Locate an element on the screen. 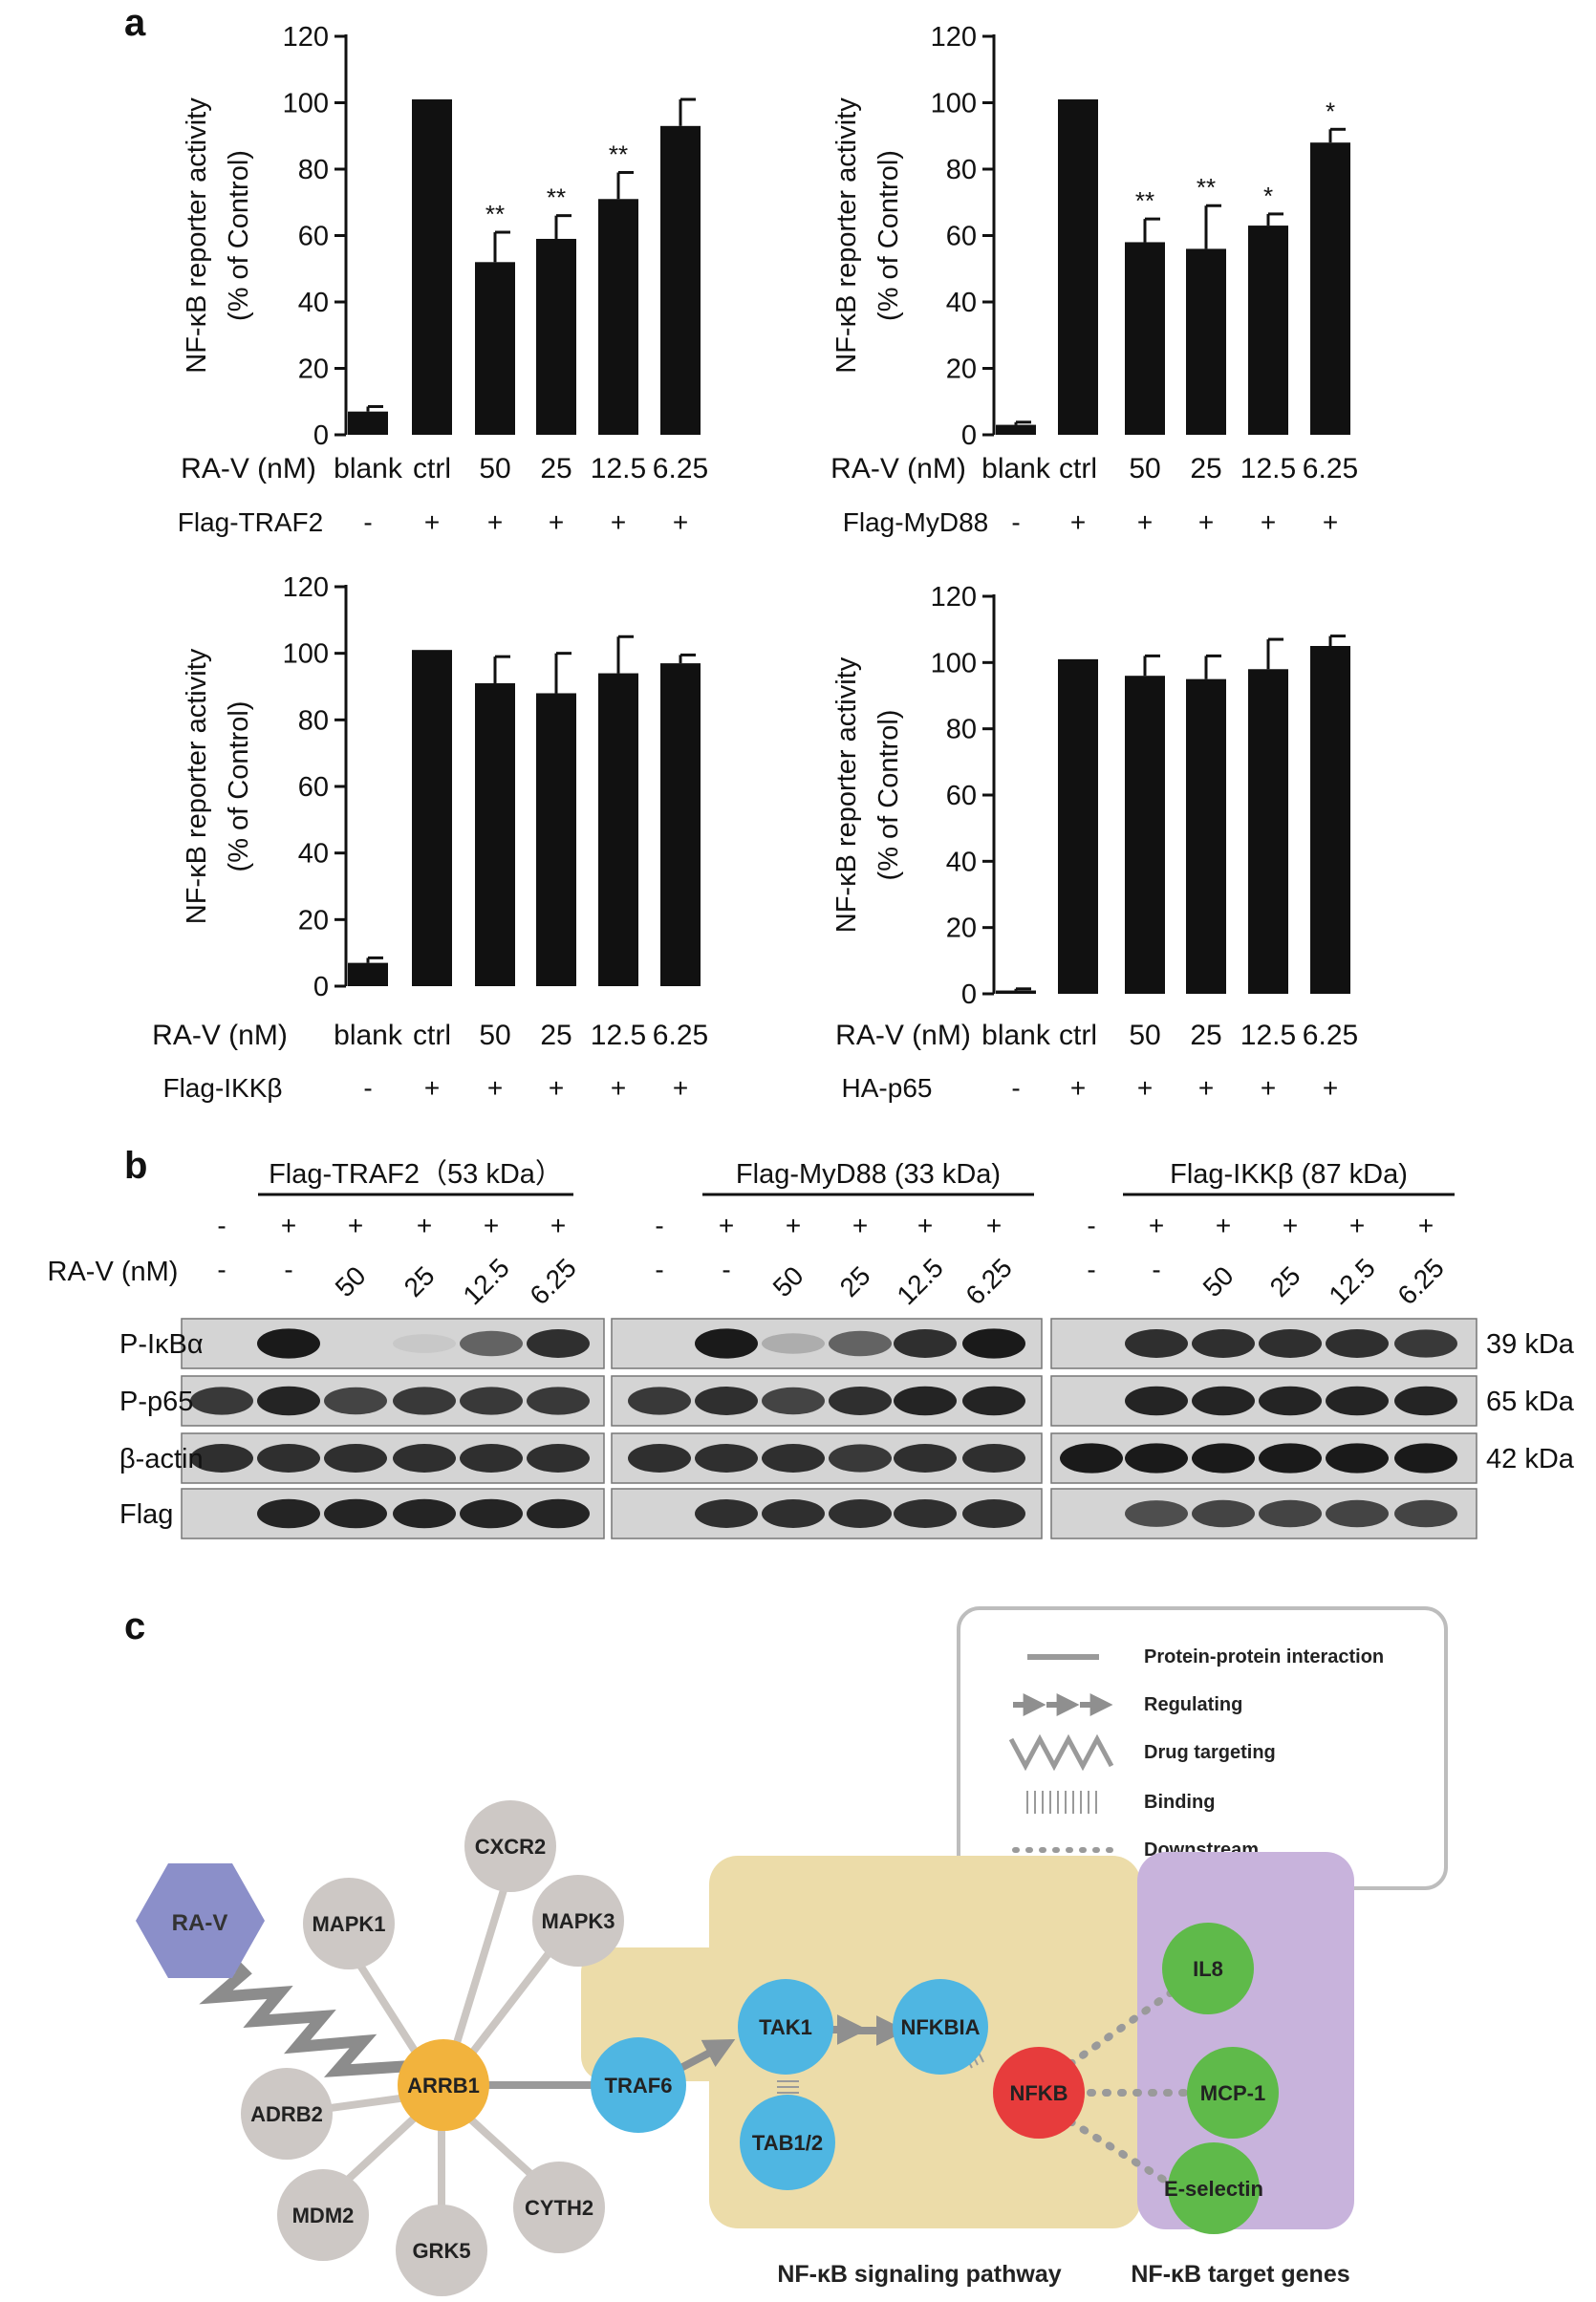  drug-targeting-edge is located at coordinates (306, 2011).